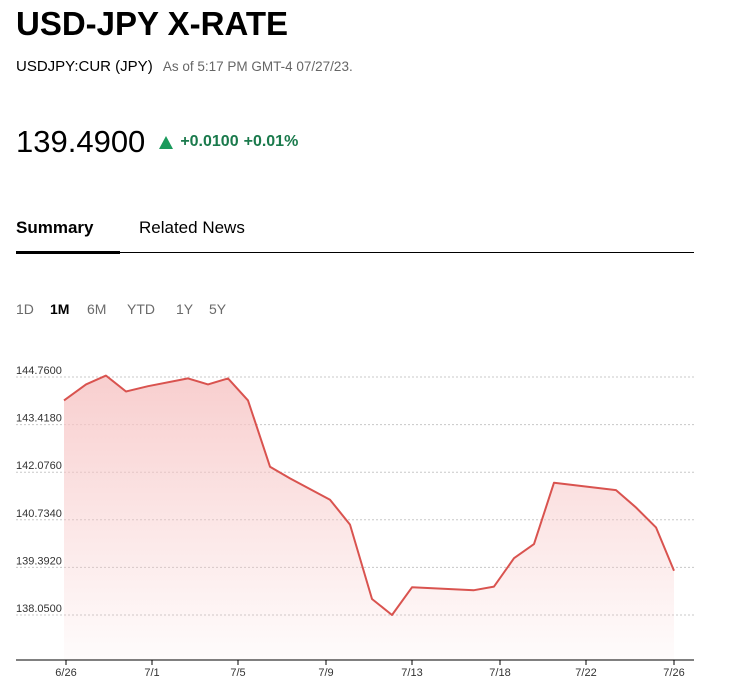 This screenshot has width=746, height=697. I want to click on last-price: 139.4900, so click(81, 141).